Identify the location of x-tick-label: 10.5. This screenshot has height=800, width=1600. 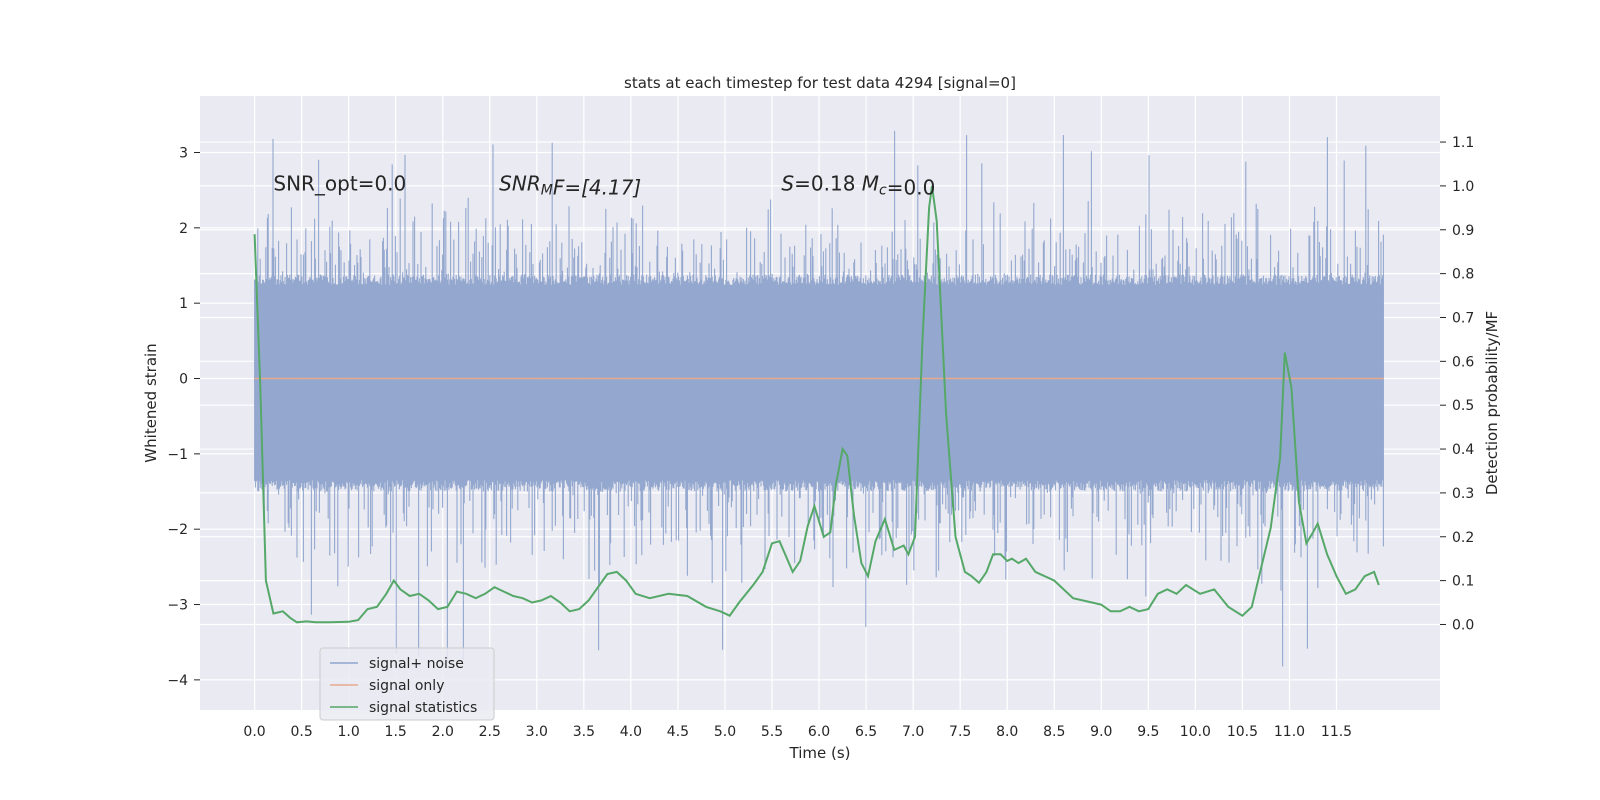
(1242, 732).